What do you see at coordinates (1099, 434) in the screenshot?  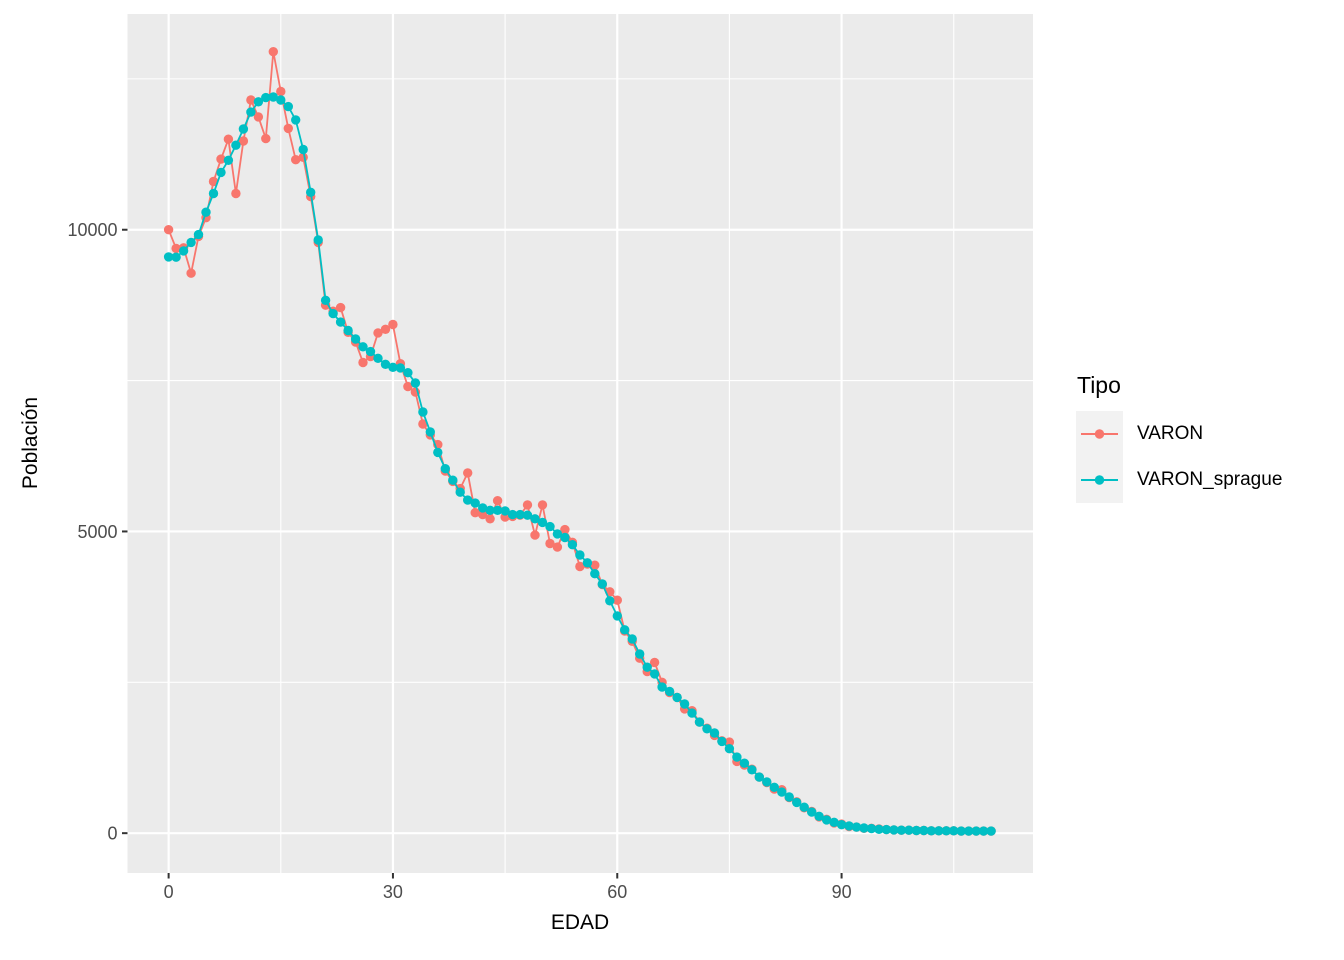 I see `legend-key-varon` at bounding box center [1099, 434].